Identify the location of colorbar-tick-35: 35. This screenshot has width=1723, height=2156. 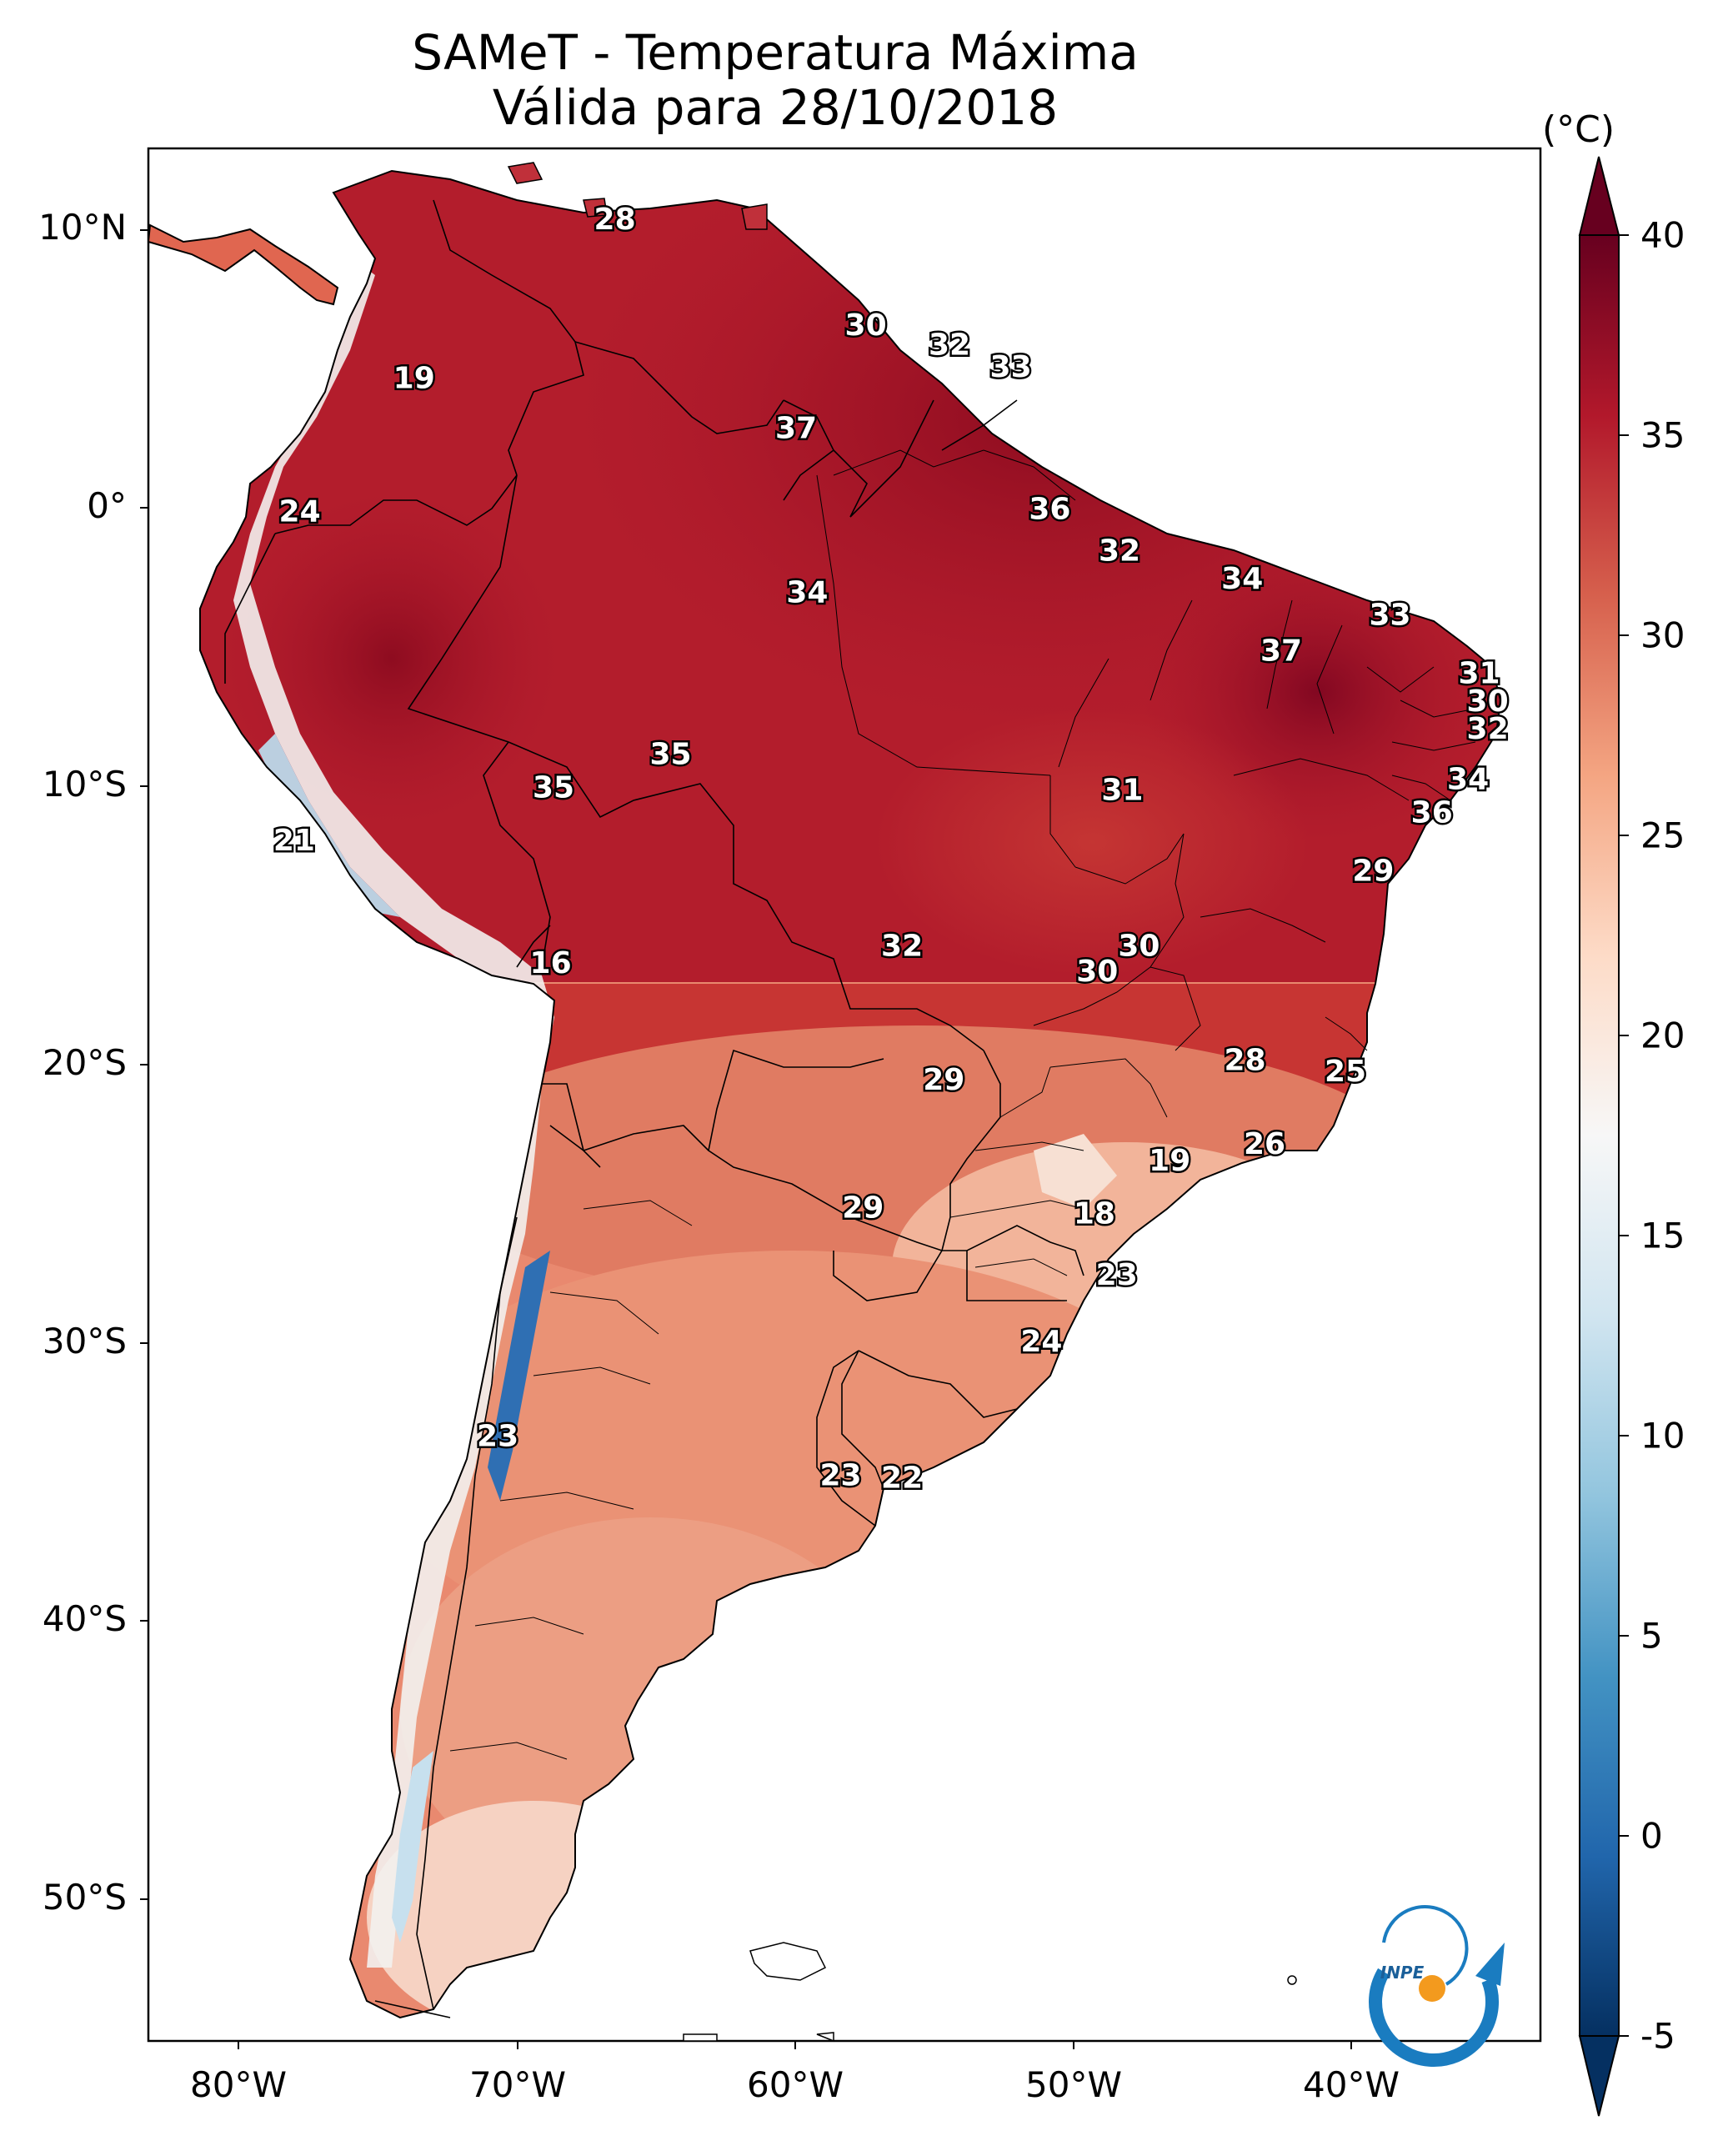
(1663, 435).